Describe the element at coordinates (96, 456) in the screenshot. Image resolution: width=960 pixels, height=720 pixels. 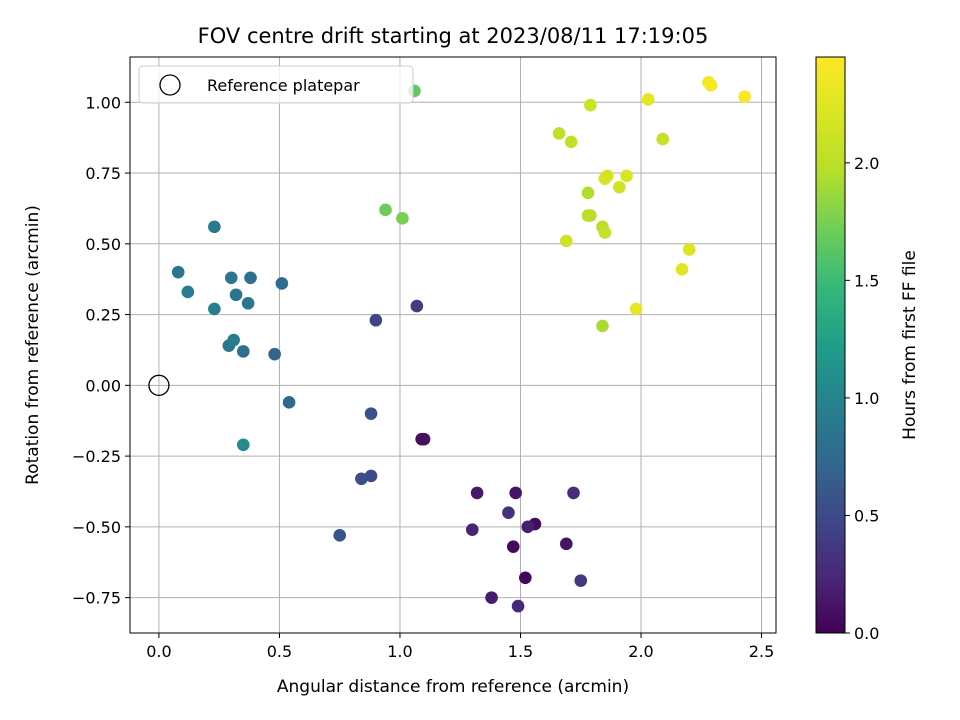
I see `y-tick-label: −0.25` at that location.